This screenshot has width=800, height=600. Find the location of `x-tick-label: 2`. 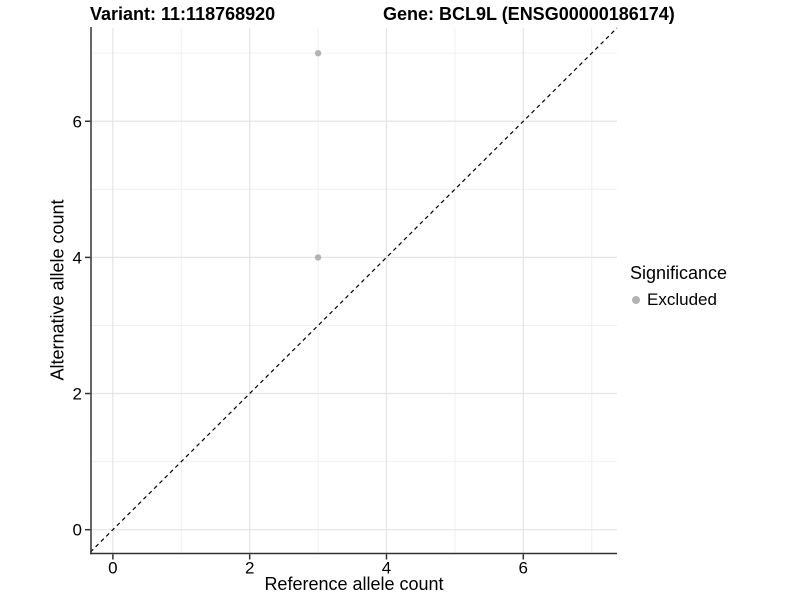

x-tick-label: 2 is located at coordinates (249, 568).